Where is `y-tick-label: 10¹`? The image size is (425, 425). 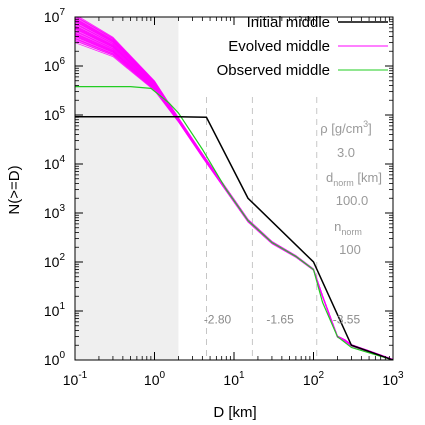 y-tick-label: 10¹ is located at coordinates (55, 310).